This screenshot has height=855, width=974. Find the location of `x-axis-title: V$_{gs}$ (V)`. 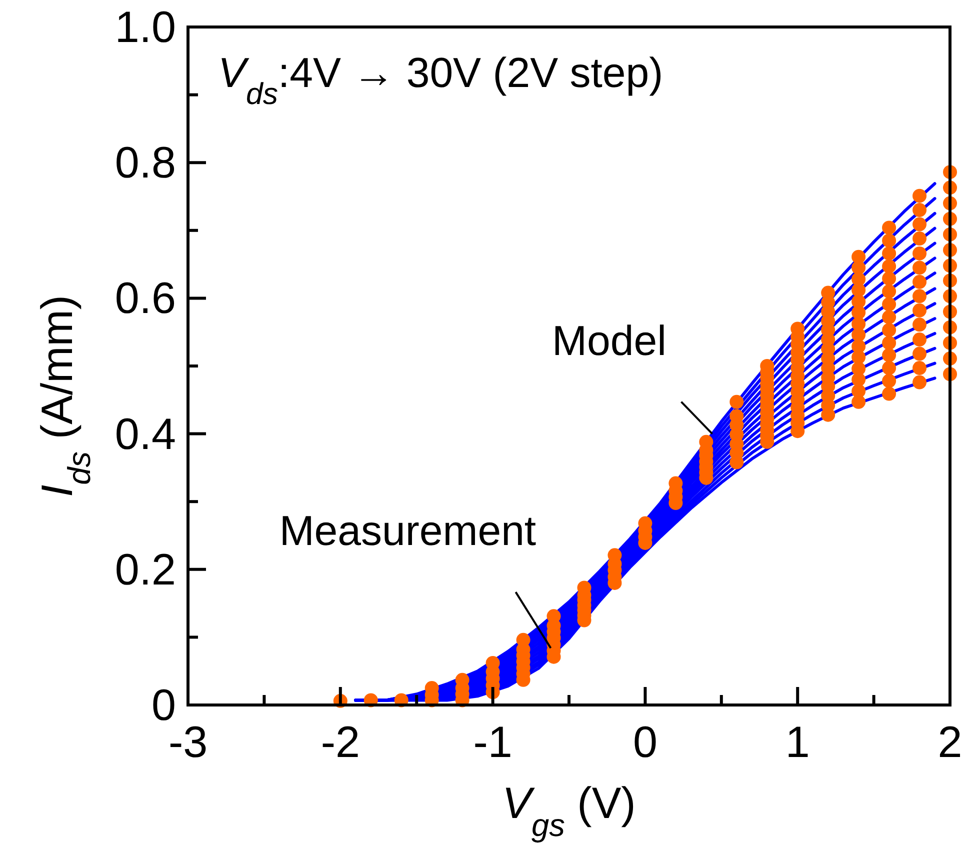

x-axis-title: V$_{gs}$ (V) is located at coordinates (569, 811).